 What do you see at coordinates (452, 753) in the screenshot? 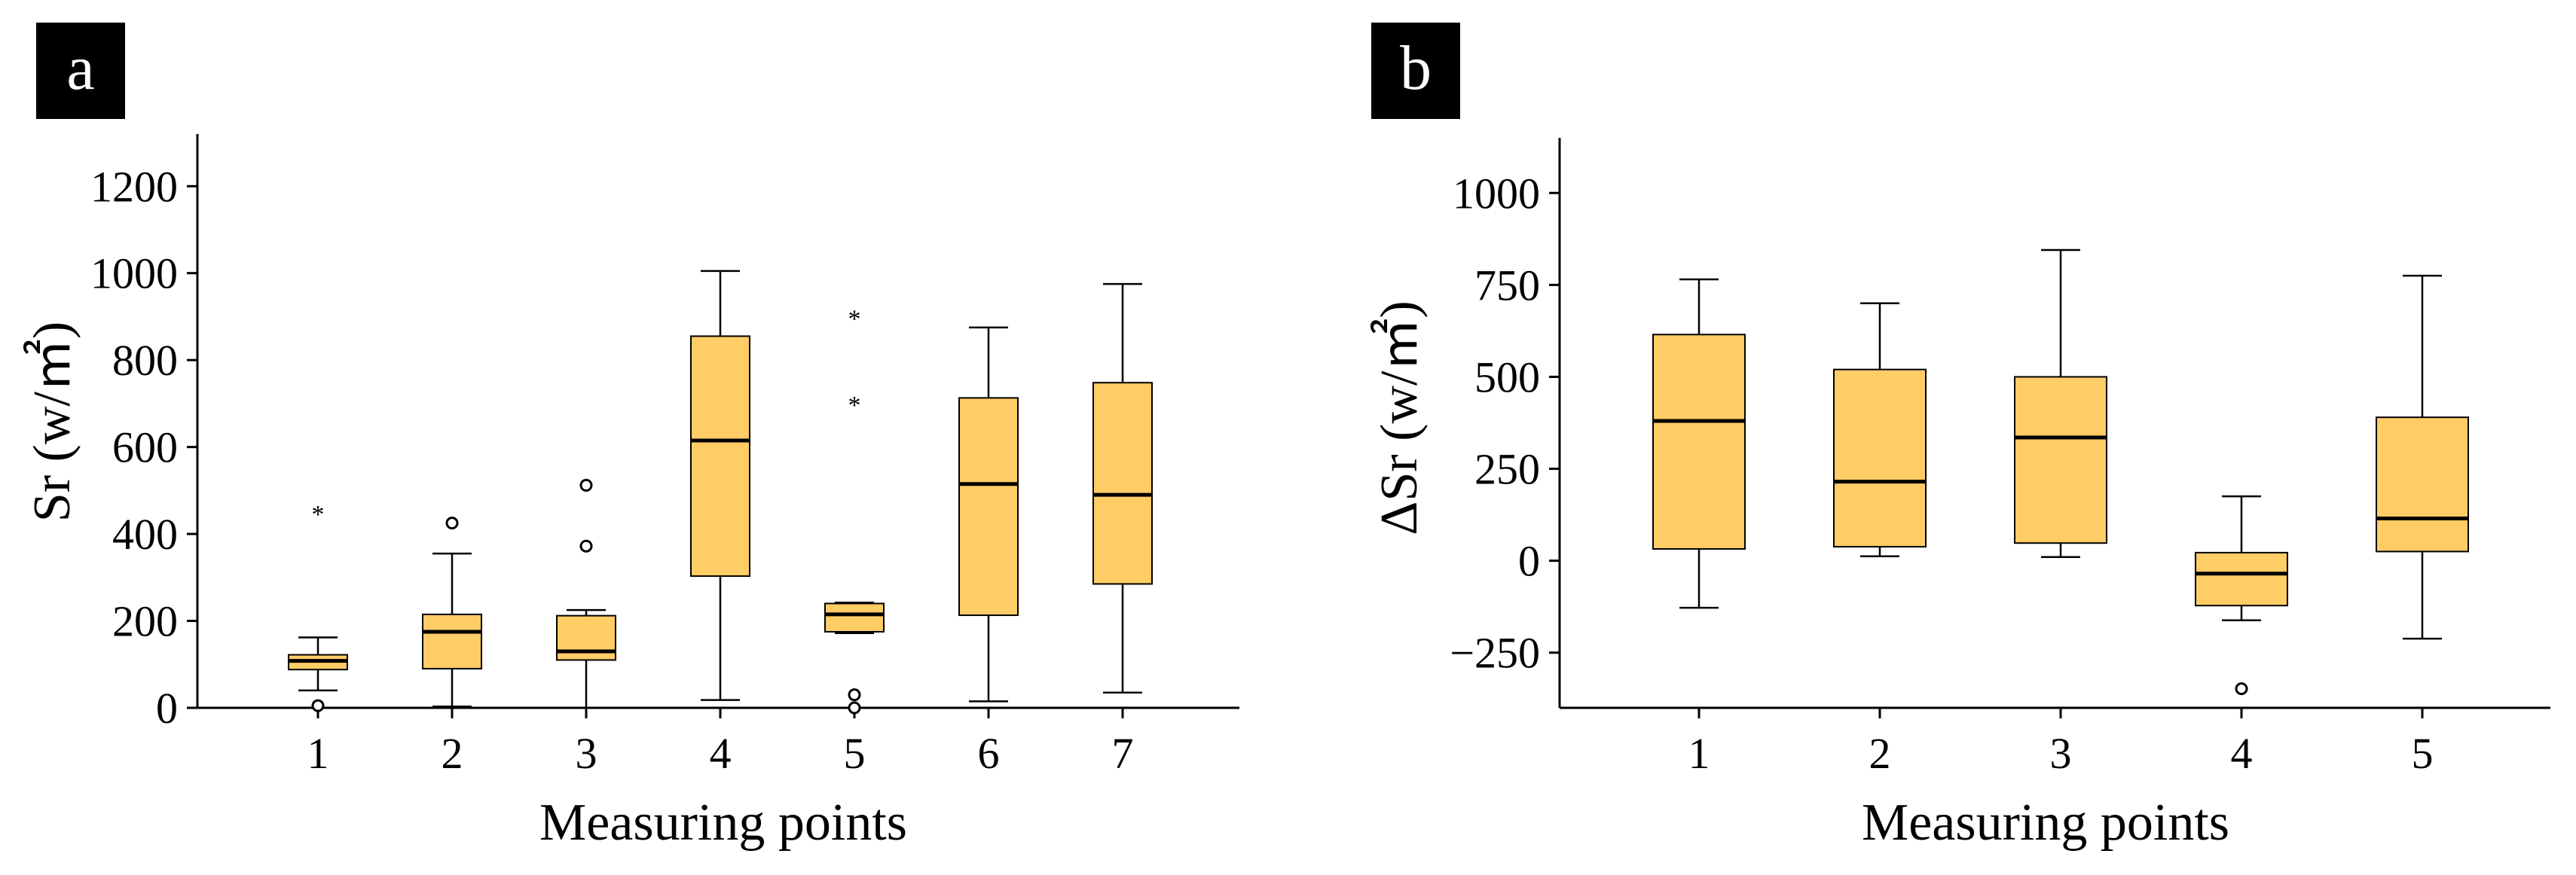
I see `panel-a-x-tick-label: 2` at bounding box center [452, 753].